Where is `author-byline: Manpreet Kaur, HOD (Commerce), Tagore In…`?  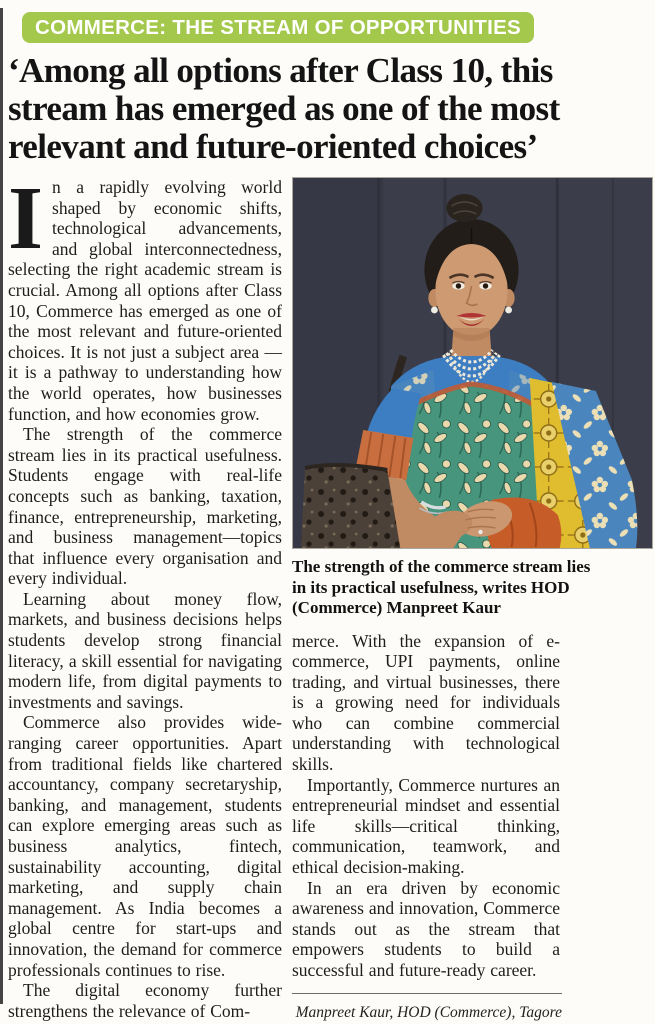
author-byline: Manpreet Kaur, HOD (Commerce), Tagore In… is located at coordinates (427, 1008).